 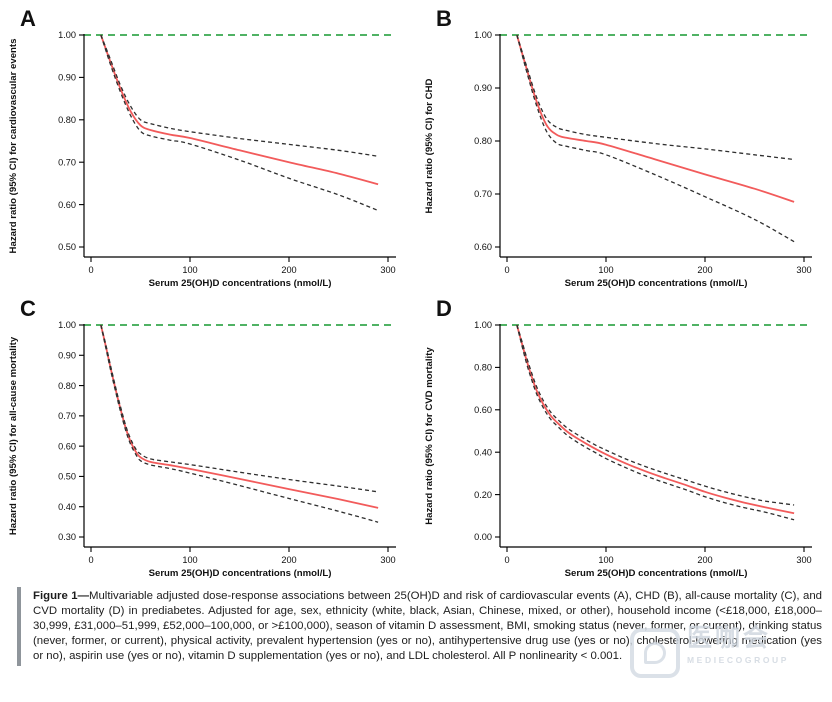 I want to click on panel-d-label: D, so click(x=444, y=308).